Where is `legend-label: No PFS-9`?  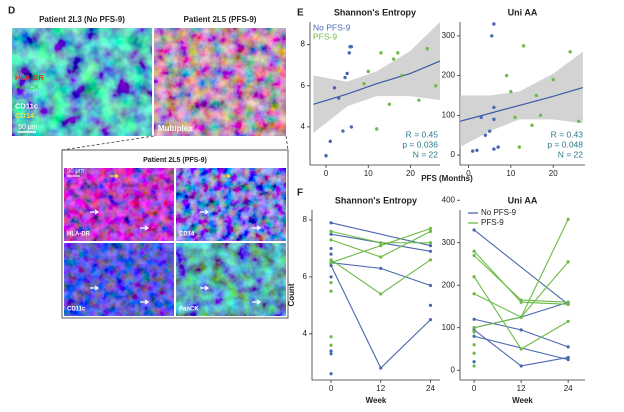
legend-label: No PFS-9 is located at coordinates (499, 212).